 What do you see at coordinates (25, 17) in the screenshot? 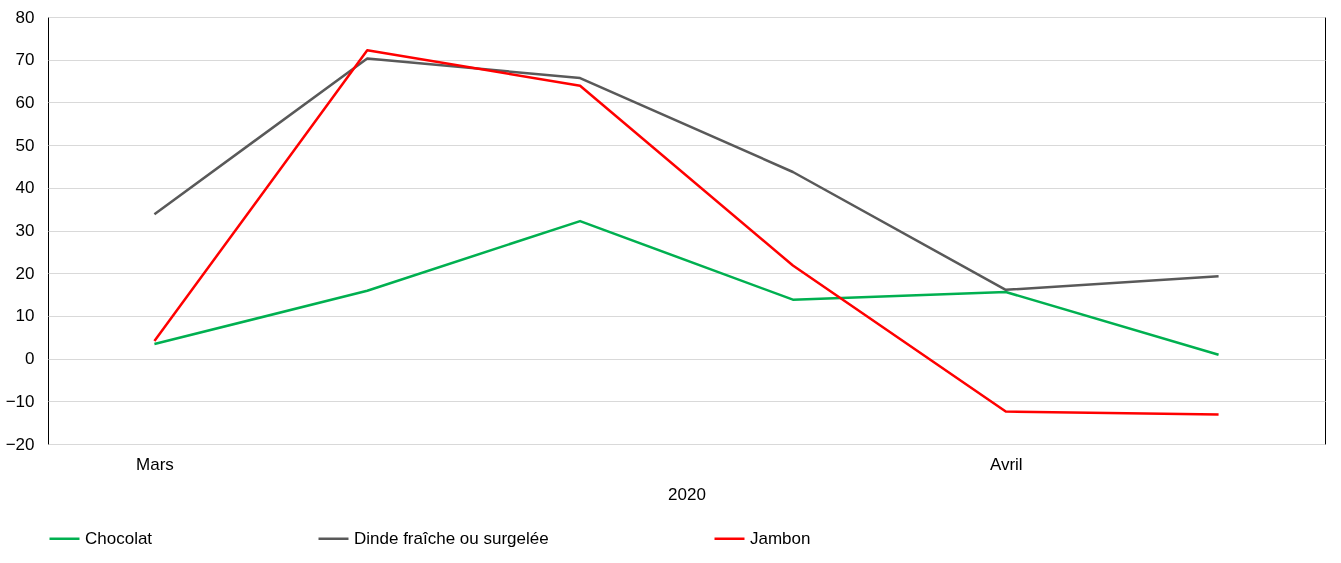
I see `y-tick-label: 80` at bounding box center [25, 17].